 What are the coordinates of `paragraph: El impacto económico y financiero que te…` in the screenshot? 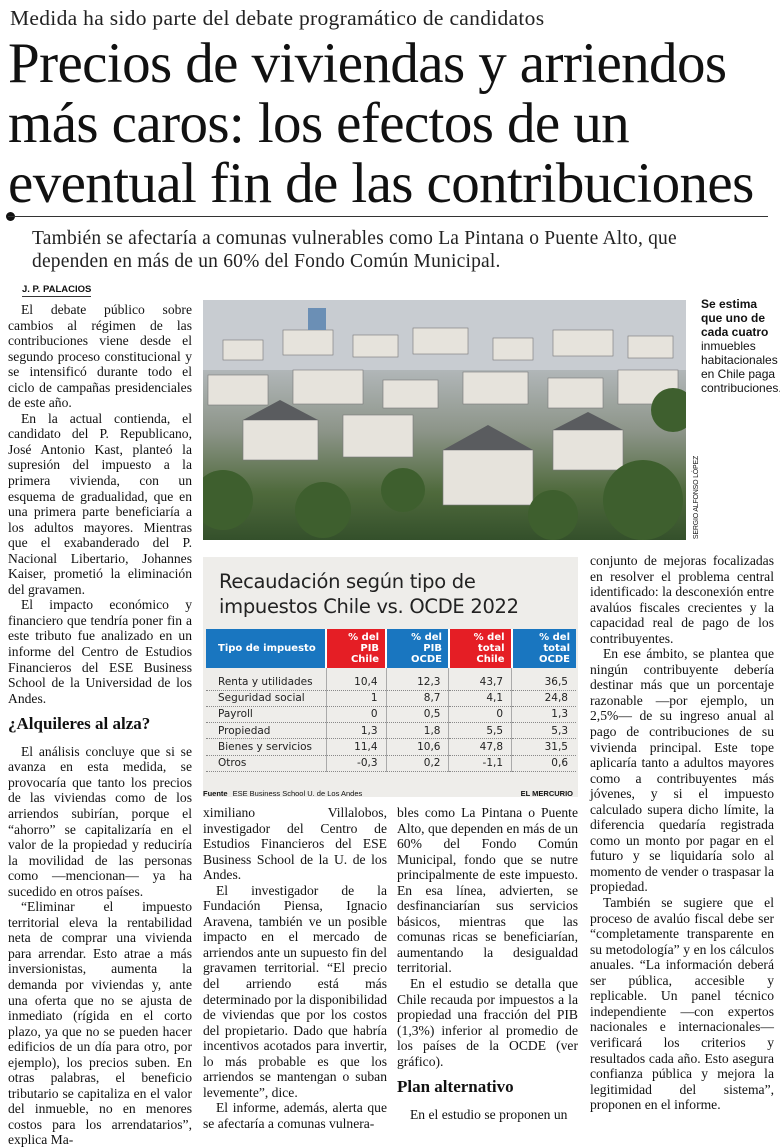 It's located at (100, 651).